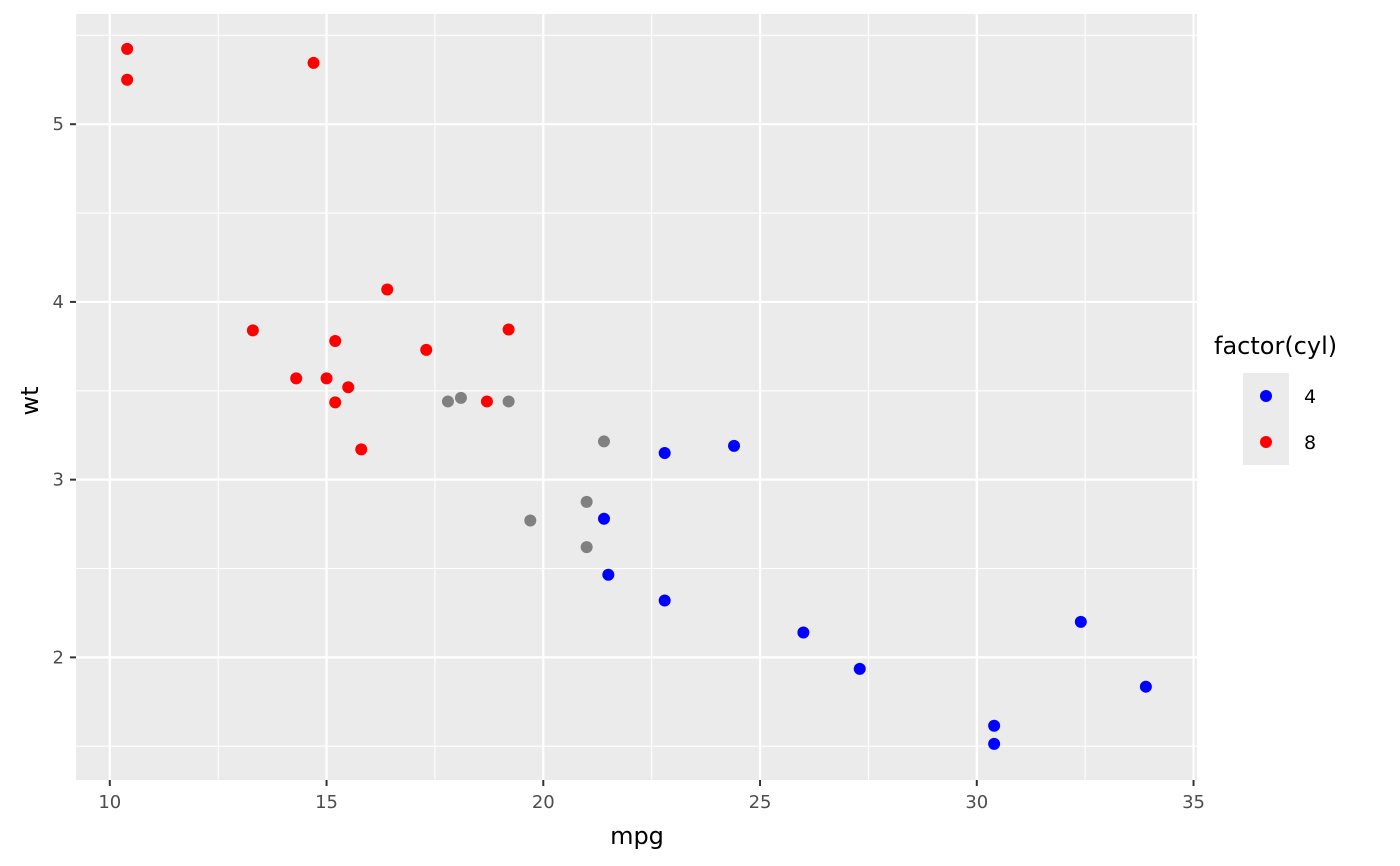 This screenshot has width=1400, height=866. I want to click on legend-key-background, so click(1266, 419).